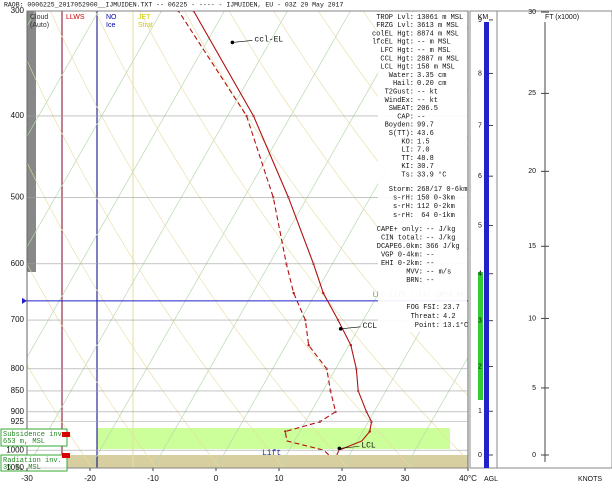 The height and width of the screenshot is (492, 612). What do you see at coordinates (431, 84) in the screenshot?
I see `index-value: 0.20 cm` at bounding box center [431, 84].